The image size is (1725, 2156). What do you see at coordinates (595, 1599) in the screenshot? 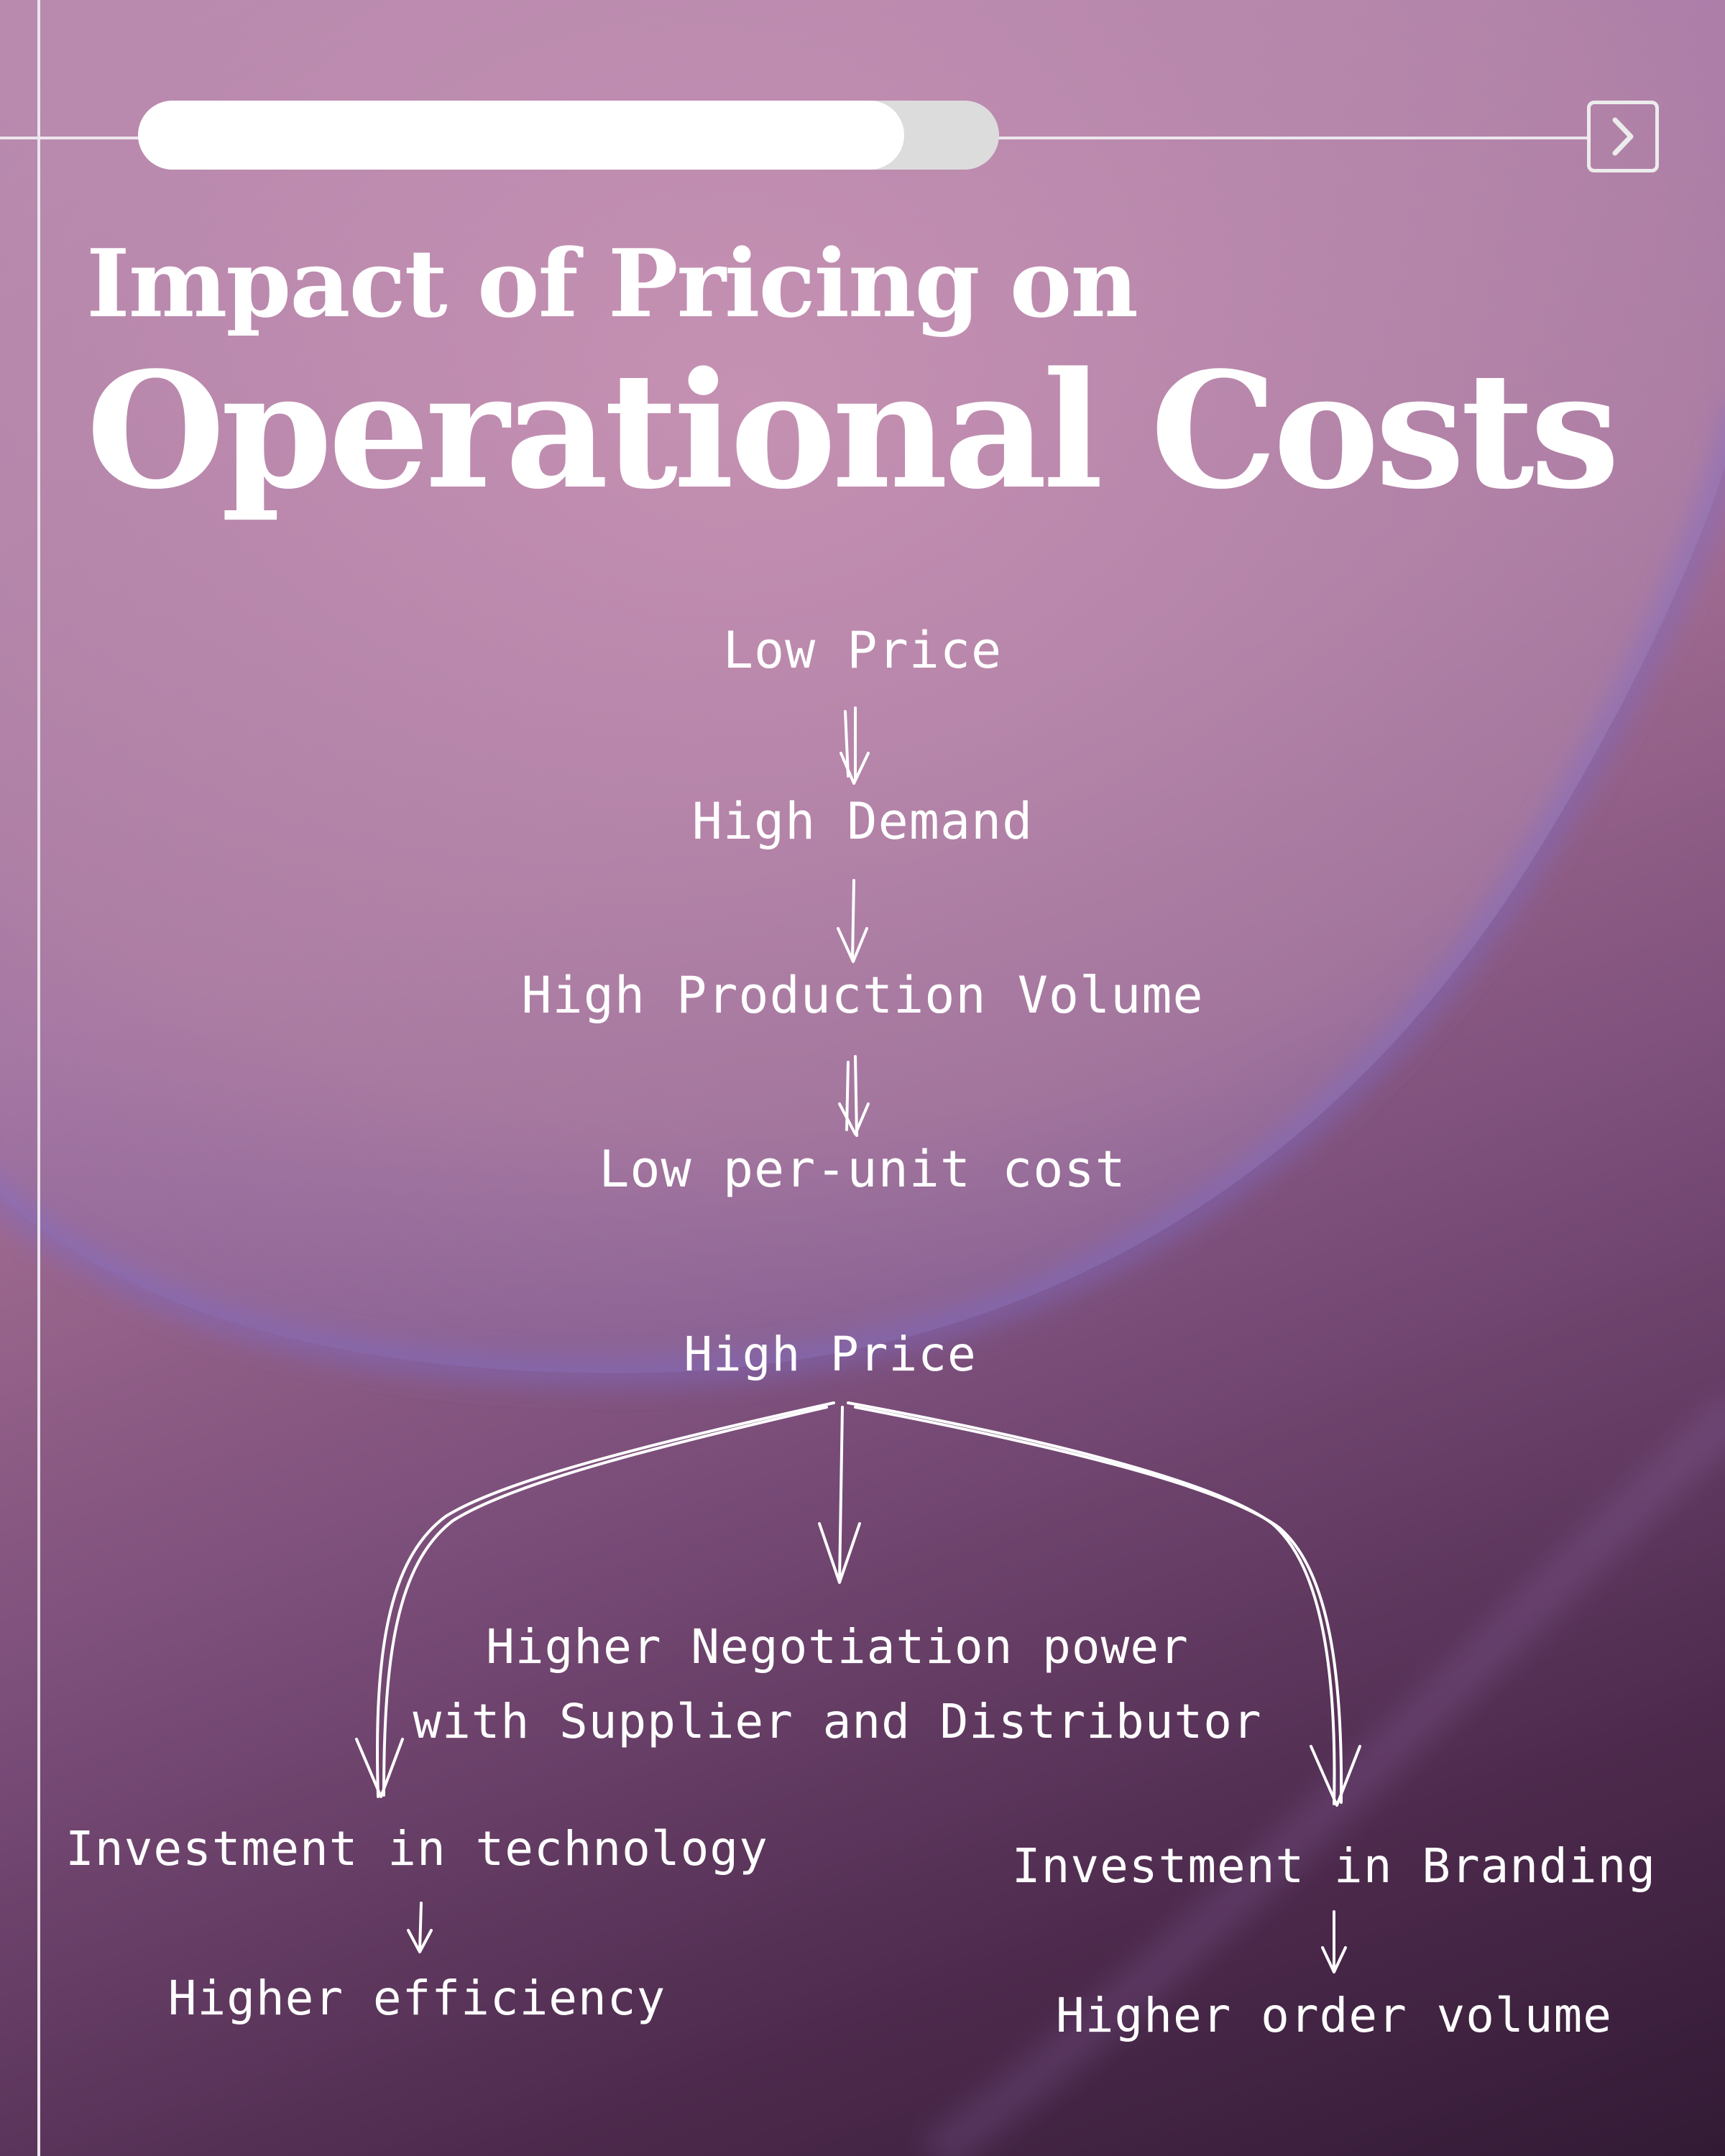
I see `arrow-high-price-to-technology` at bounding box center [595, 1599].